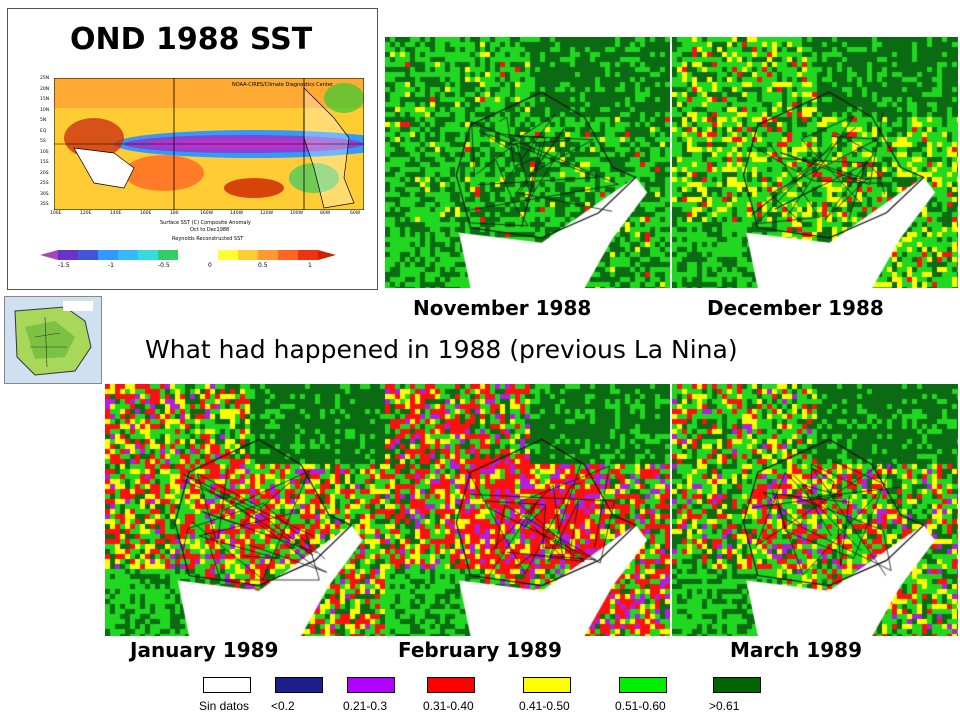 Image resolution: width=960 pixels, height=720 pixels. Describe the element at coordinates (45, 110) in the screenshot. I see `sst-lat-tick: 10N` at that location.